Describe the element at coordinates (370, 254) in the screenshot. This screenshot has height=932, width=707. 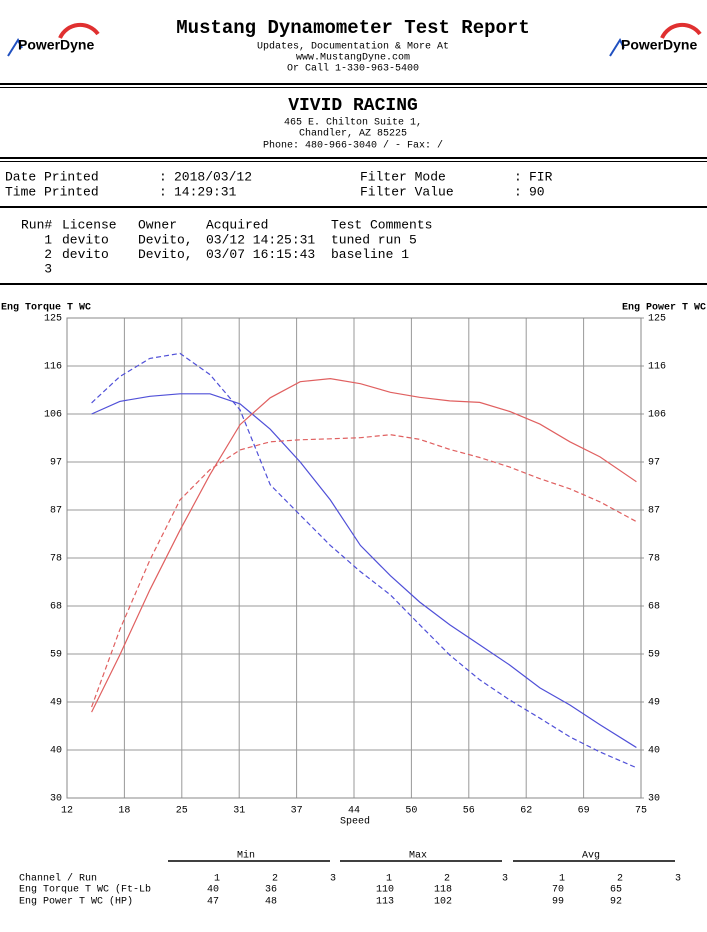
I see `run-cell: baseline 1` at that location.